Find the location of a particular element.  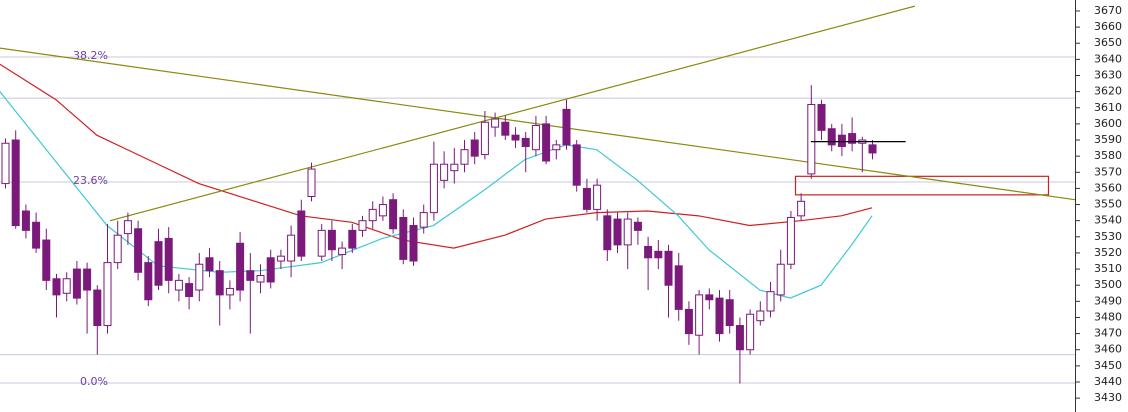

y-tick-label: 3470 is located at coordinates (1108, 333).